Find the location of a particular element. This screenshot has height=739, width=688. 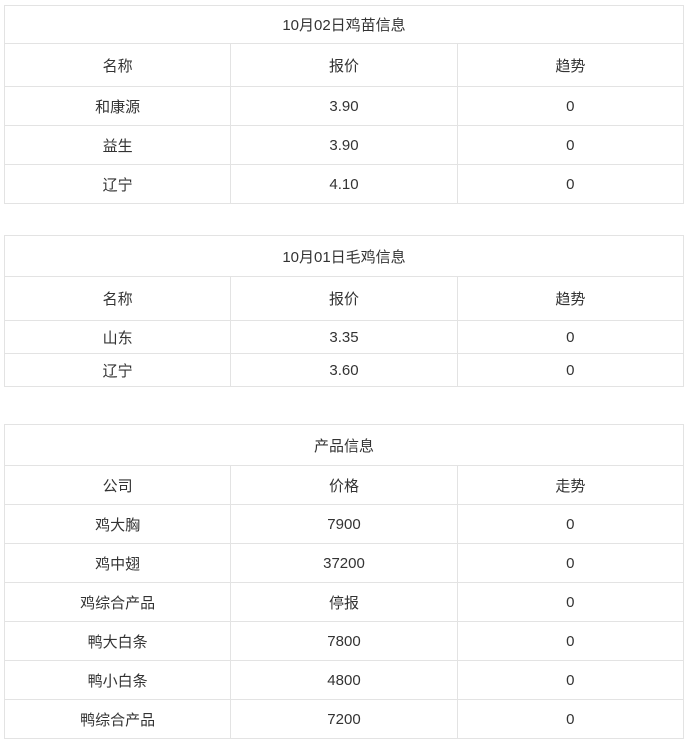

table-row: 鸡大胸 7900 0 is located at coordinates (344, 524).